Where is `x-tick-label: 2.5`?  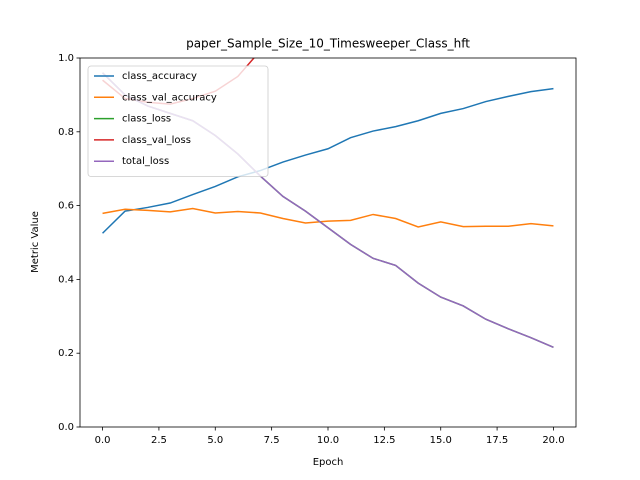 x-tick-label: 2.5 is located at coordinates (159, 440).